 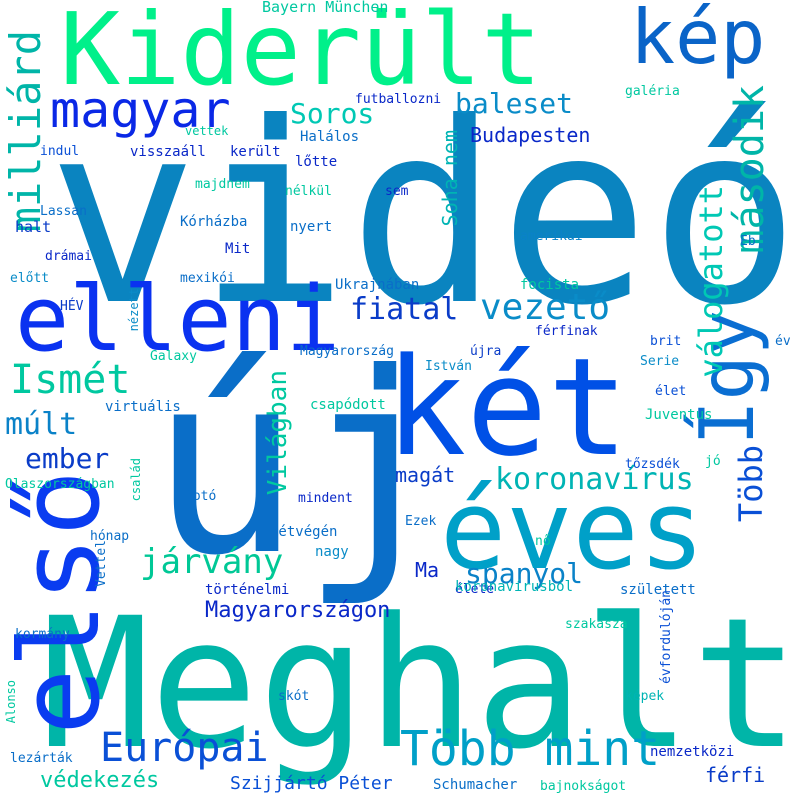 What do you see at coordinates (448, 366) in the screenshot?
I see `word-istvan: István` at bounding box center [448, 366].